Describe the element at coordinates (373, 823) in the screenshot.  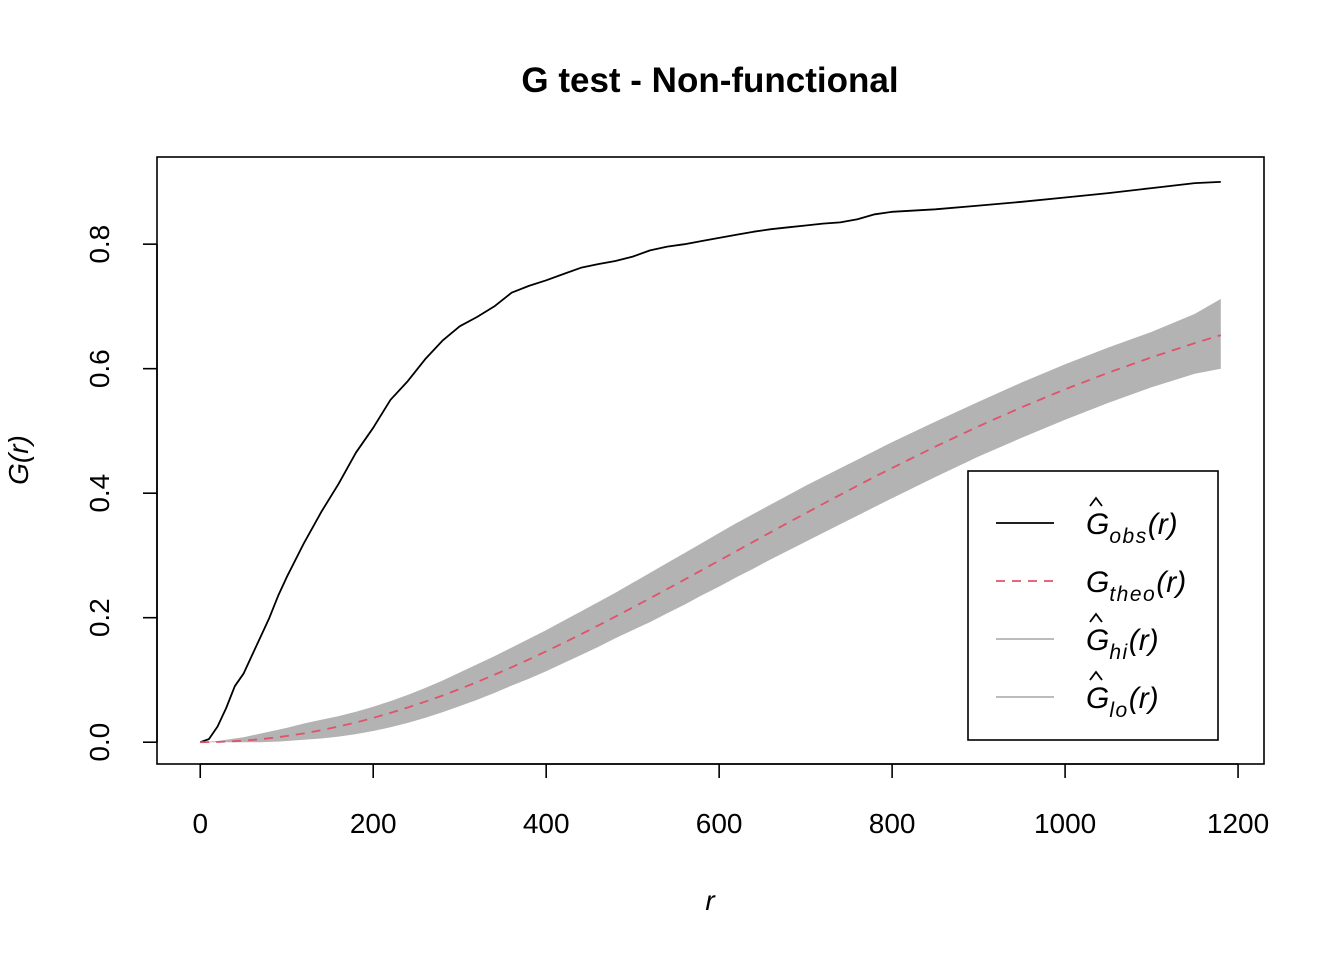
I see `x-tick-label: 200` at that location.